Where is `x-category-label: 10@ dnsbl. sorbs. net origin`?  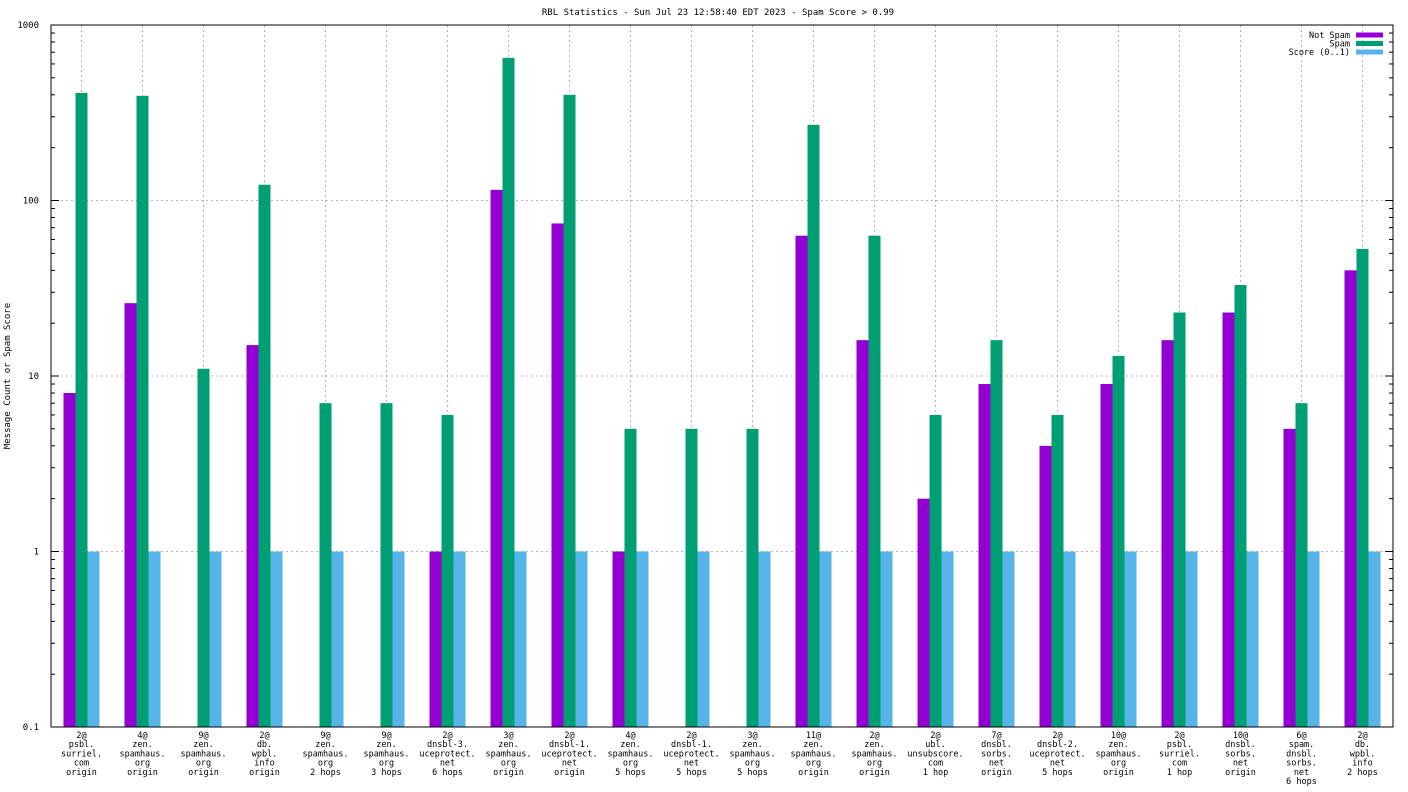
x-category-label: 10@ dnsbl. sorbs. net origin is located at coordinates (1240, 754).